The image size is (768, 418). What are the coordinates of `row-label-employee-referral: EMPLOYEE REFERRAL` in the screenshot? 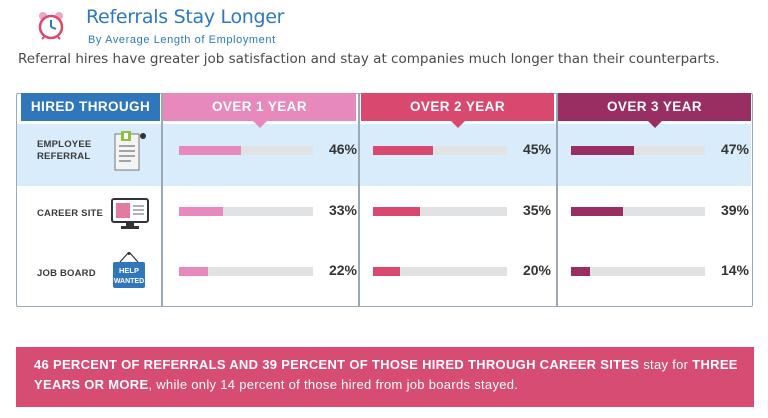 It's located at (64, 150).